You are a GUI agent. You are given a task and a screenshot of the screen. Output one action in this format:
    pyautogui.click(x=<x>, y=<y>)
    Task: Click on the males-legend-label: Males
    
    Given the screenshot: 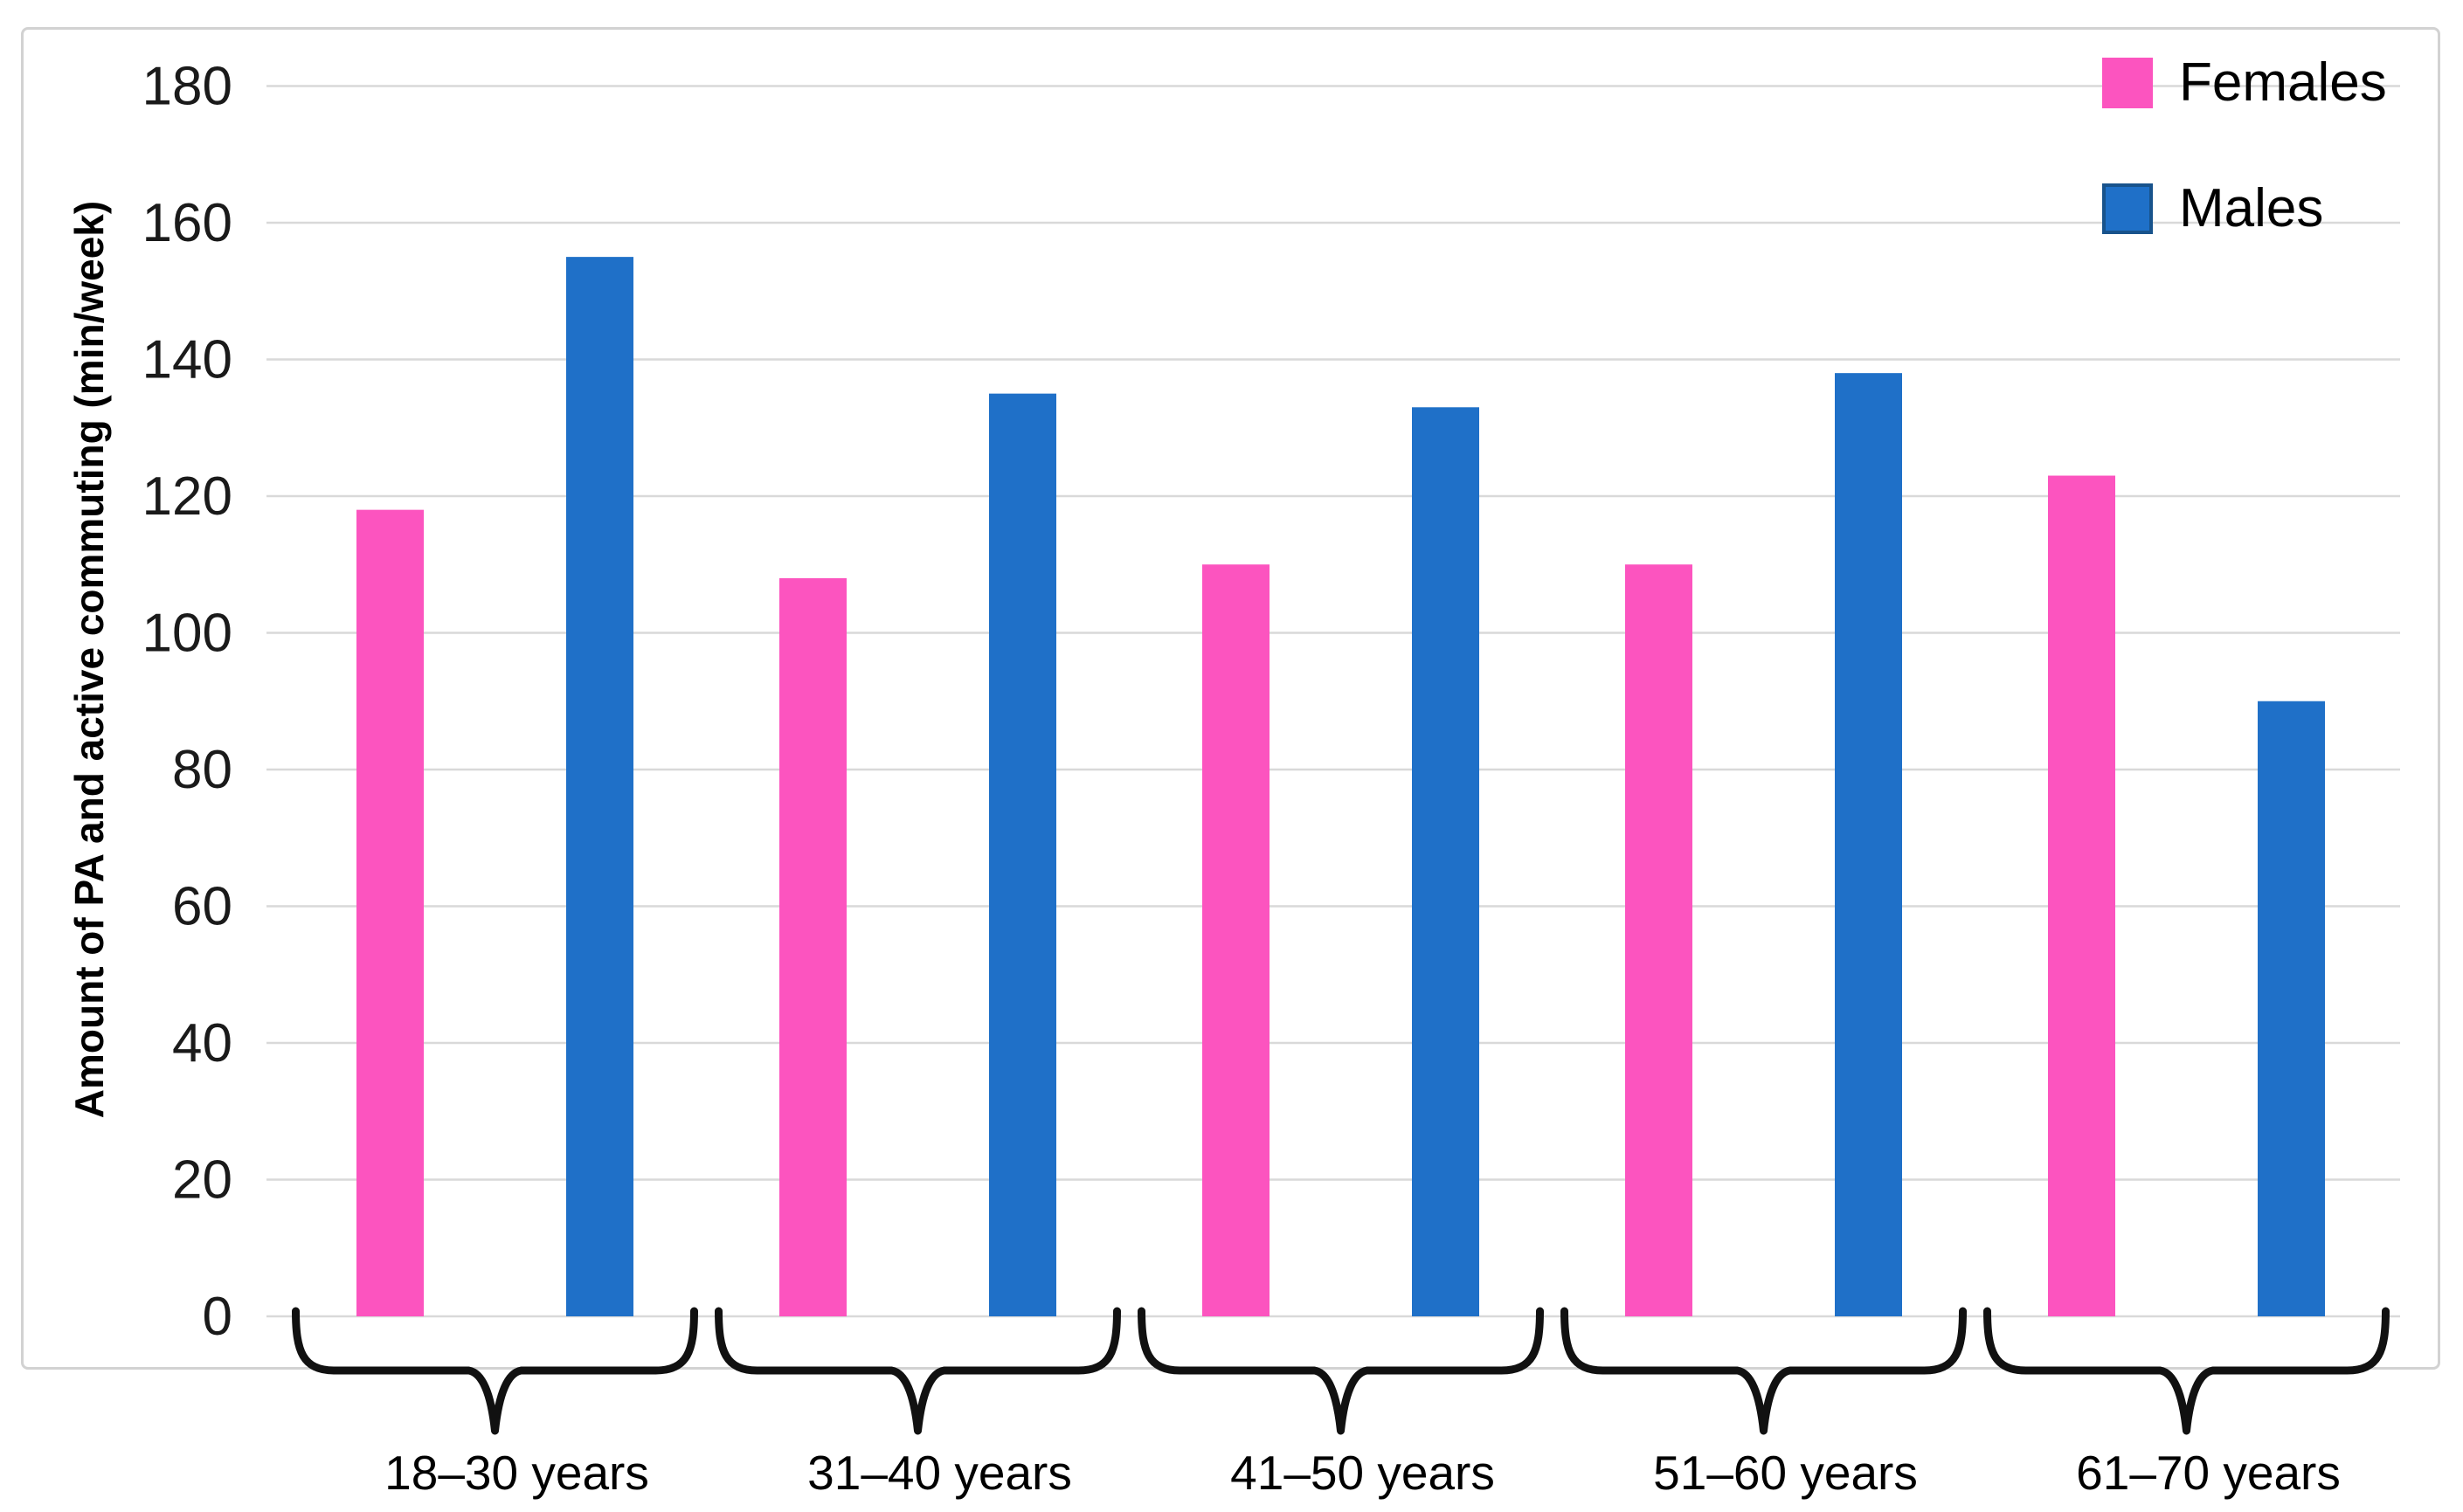 What is the action you would take?
    pyautogui.click(x=2251, y=208)
    